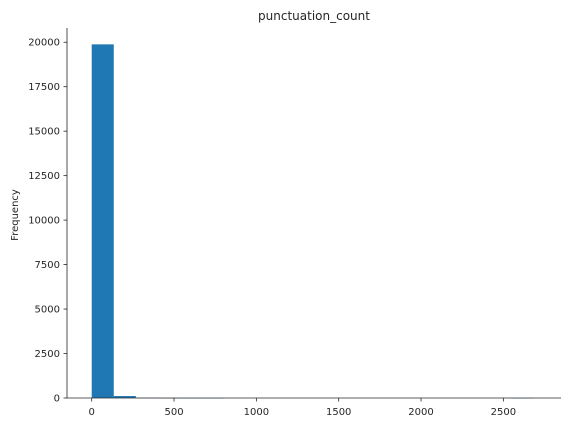 This screenshot has width=572, height=427. Describe the element at coordinates (44, 43) in the screenshot. I see `y-tick-label: 20000` at that location.